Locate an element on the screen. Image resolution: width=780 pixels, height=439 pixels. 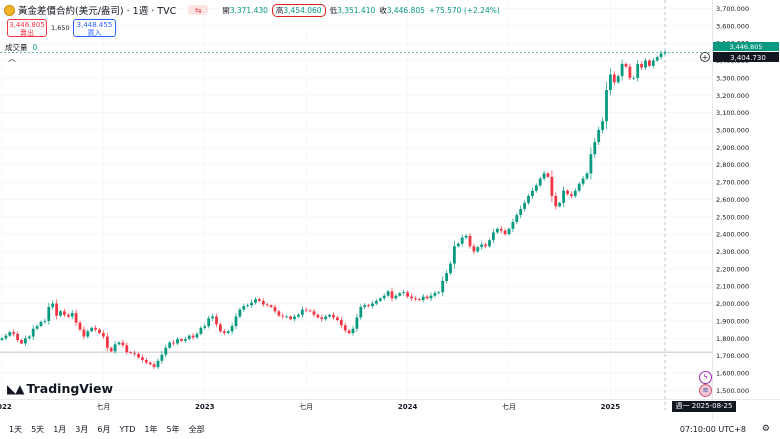
time-tick-label: 2025 is located at coordinates (611, 407).